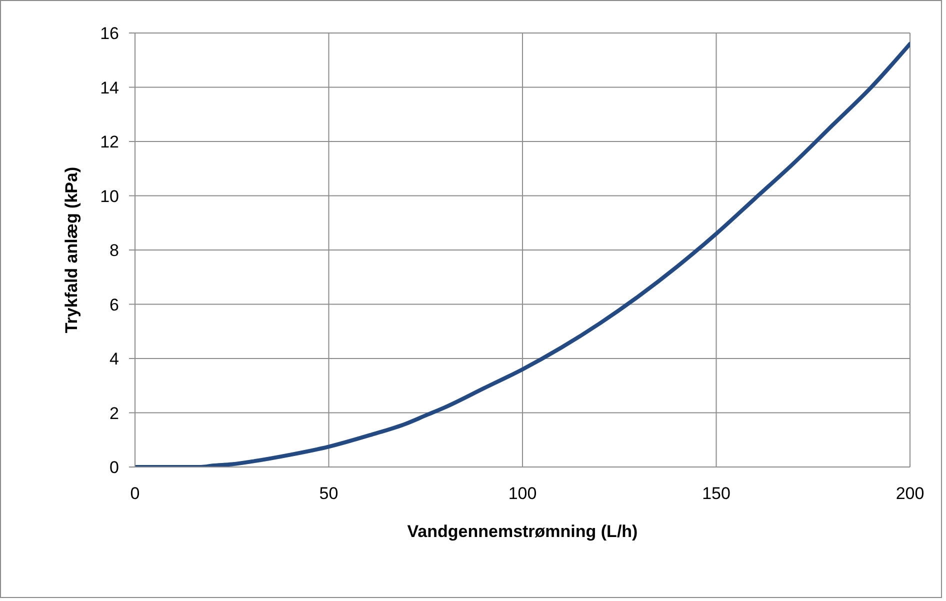 The height and width of the screenshot is (601, 946). Describe the element at coordinates (135, 494) in the screenshot. I see `x-tick-label: 0` at that location.